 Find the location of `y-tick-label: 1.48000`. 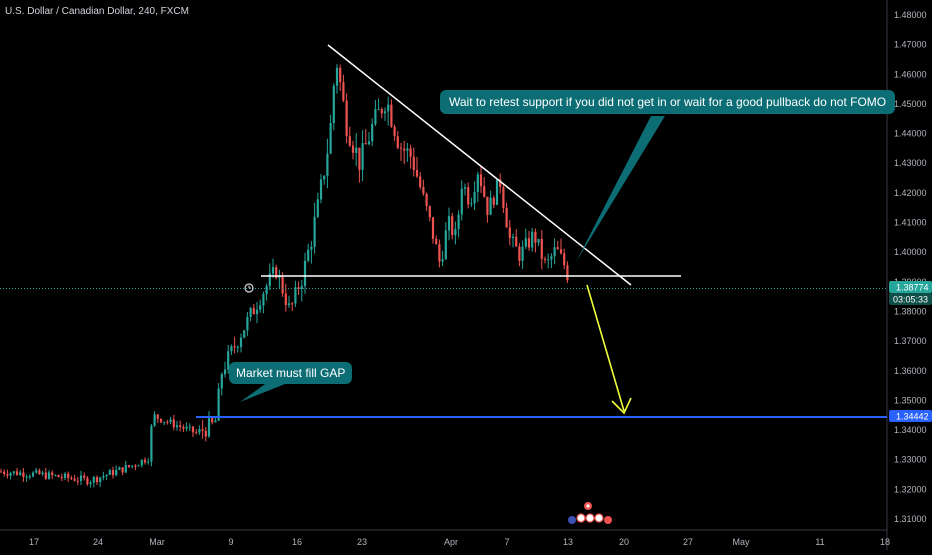

y-tick-label: 1.48000 is located at coordinates (910, 15).